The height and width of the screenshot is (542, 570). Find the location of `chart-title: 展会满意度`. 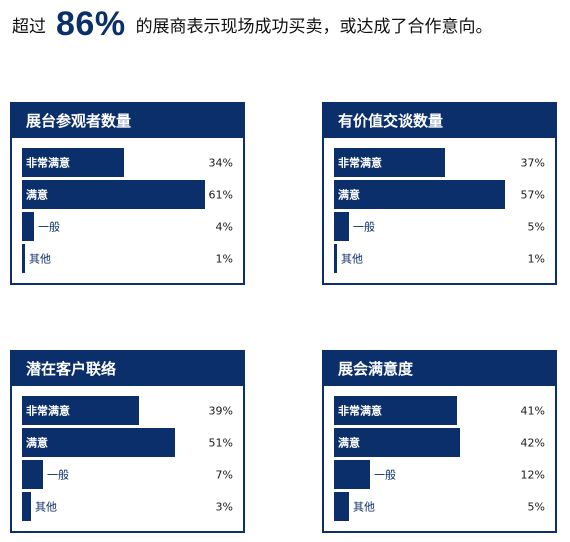

chart-title: 展会满意度 is located at coordinates (439, 369).